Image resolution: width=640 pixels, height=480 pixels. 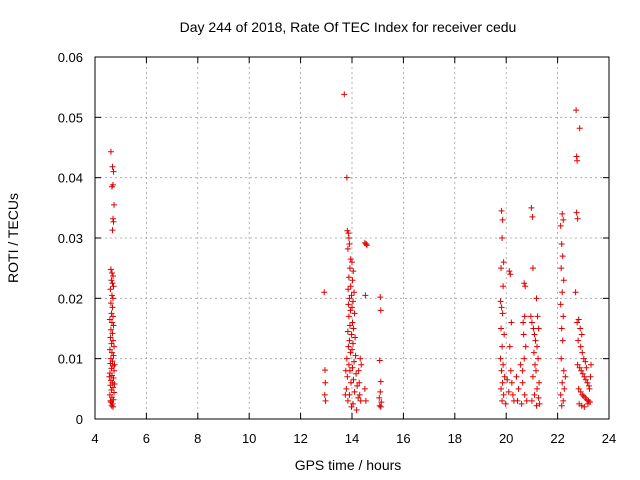 I want to click on x-tick-labels: 4 6 8 10 12 14 16 18 20 22 24, so click(x=353, y=438).